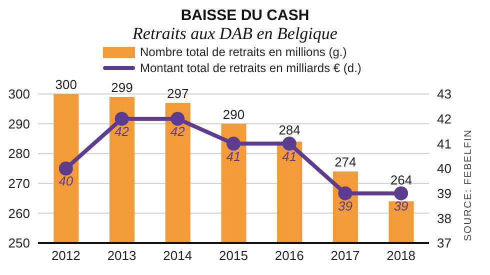 The image size is (490, 275). Describe the element at coordinates (401, 180) in the screenshot. I see `data-label: 264` at that location.